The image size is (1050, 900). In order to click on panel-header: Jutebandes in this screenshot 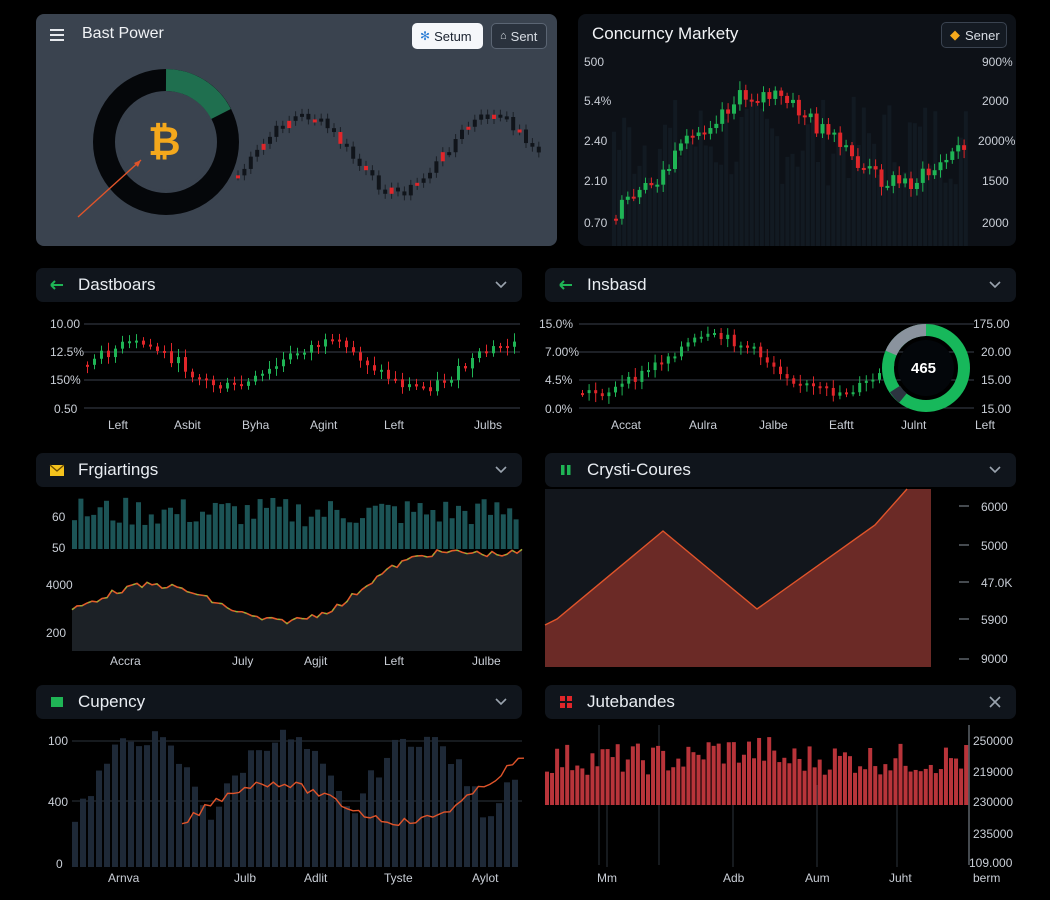, I will do `click(780, 702)`.